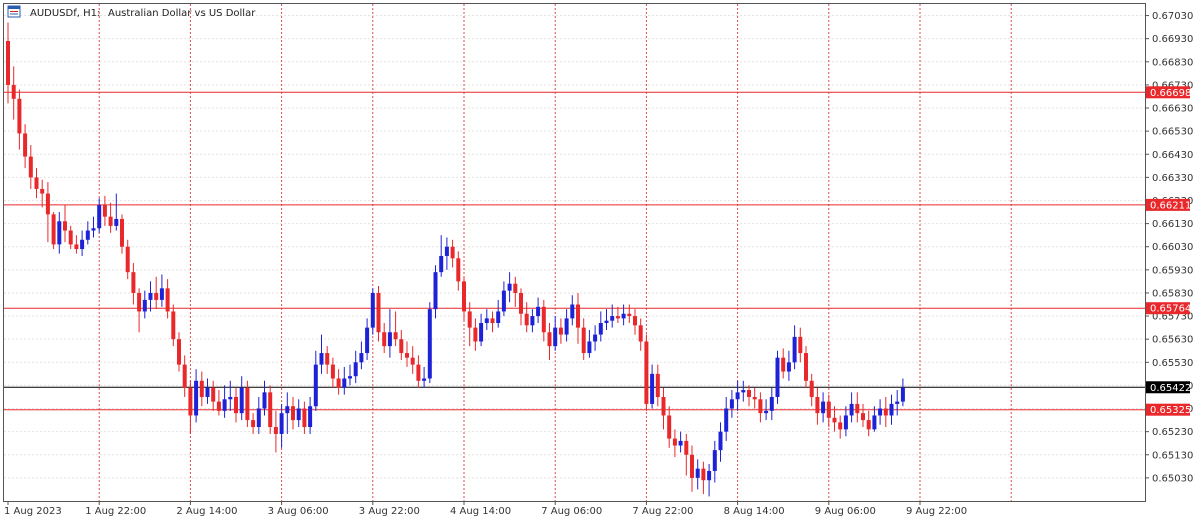  Describe the element at coordinates (1172, 132) in the screenshot. I see `y-tick-label: 0.66530` at that location.